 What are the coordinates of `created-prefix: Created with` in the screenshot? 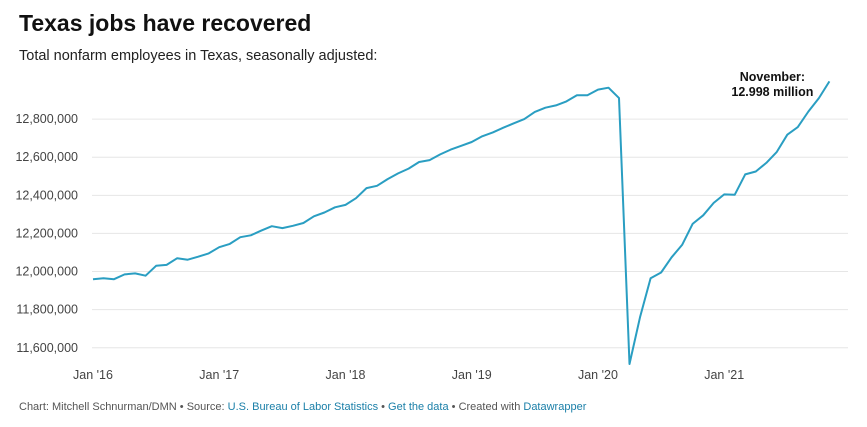 It's located at (491, 407).